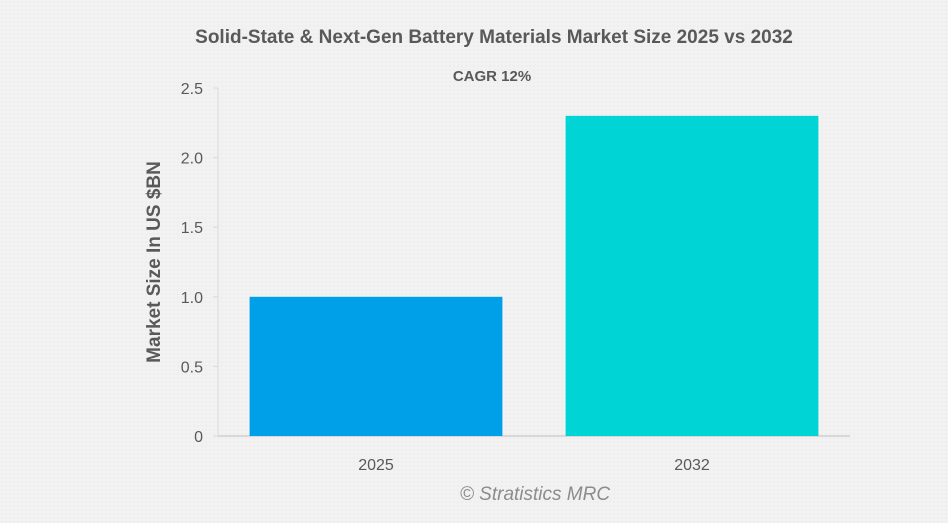 The height and width of the screenshot is (523, 948). What do you see at coordinates (192, 298) in the screenshot?
I see `y-tick-label: 1.0` at bounding box center [192, 298].